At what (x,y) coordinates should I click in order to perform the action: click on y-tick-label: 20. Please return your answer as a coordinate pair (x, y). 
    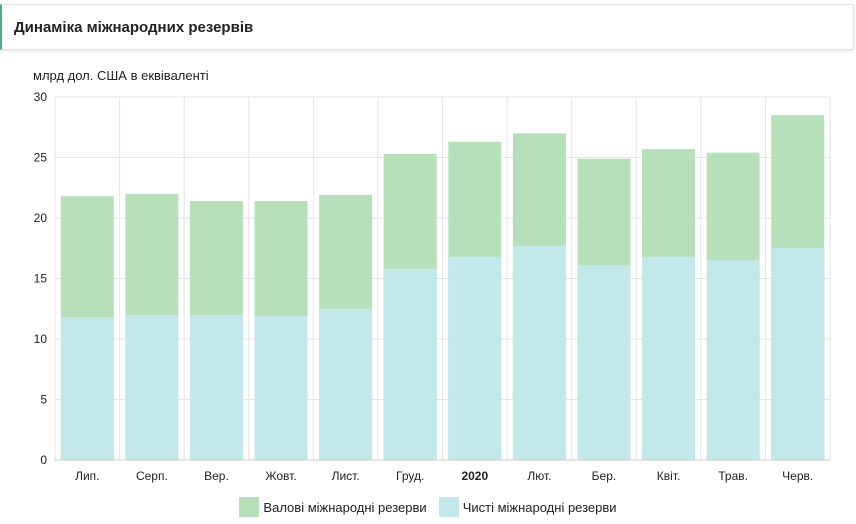
    Looking at the image, I should click on (41, 218).